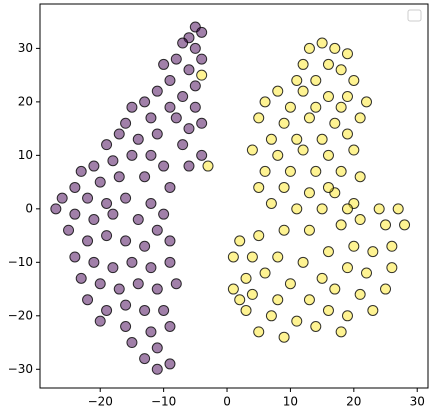  I want to click on x-tick-label: 0, so click(227, 402).